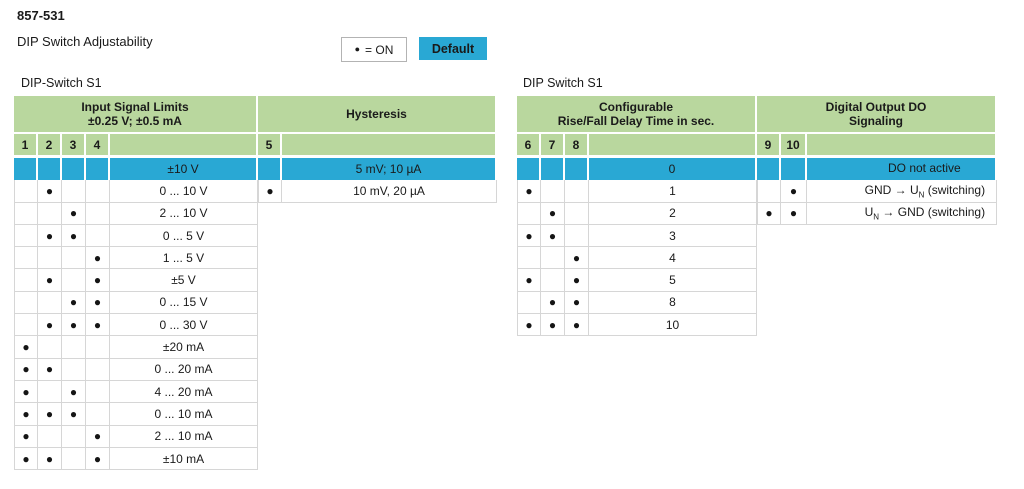 The image size is (1024, 489). I want to click on delay-time-value: 1, so click(673, 191).